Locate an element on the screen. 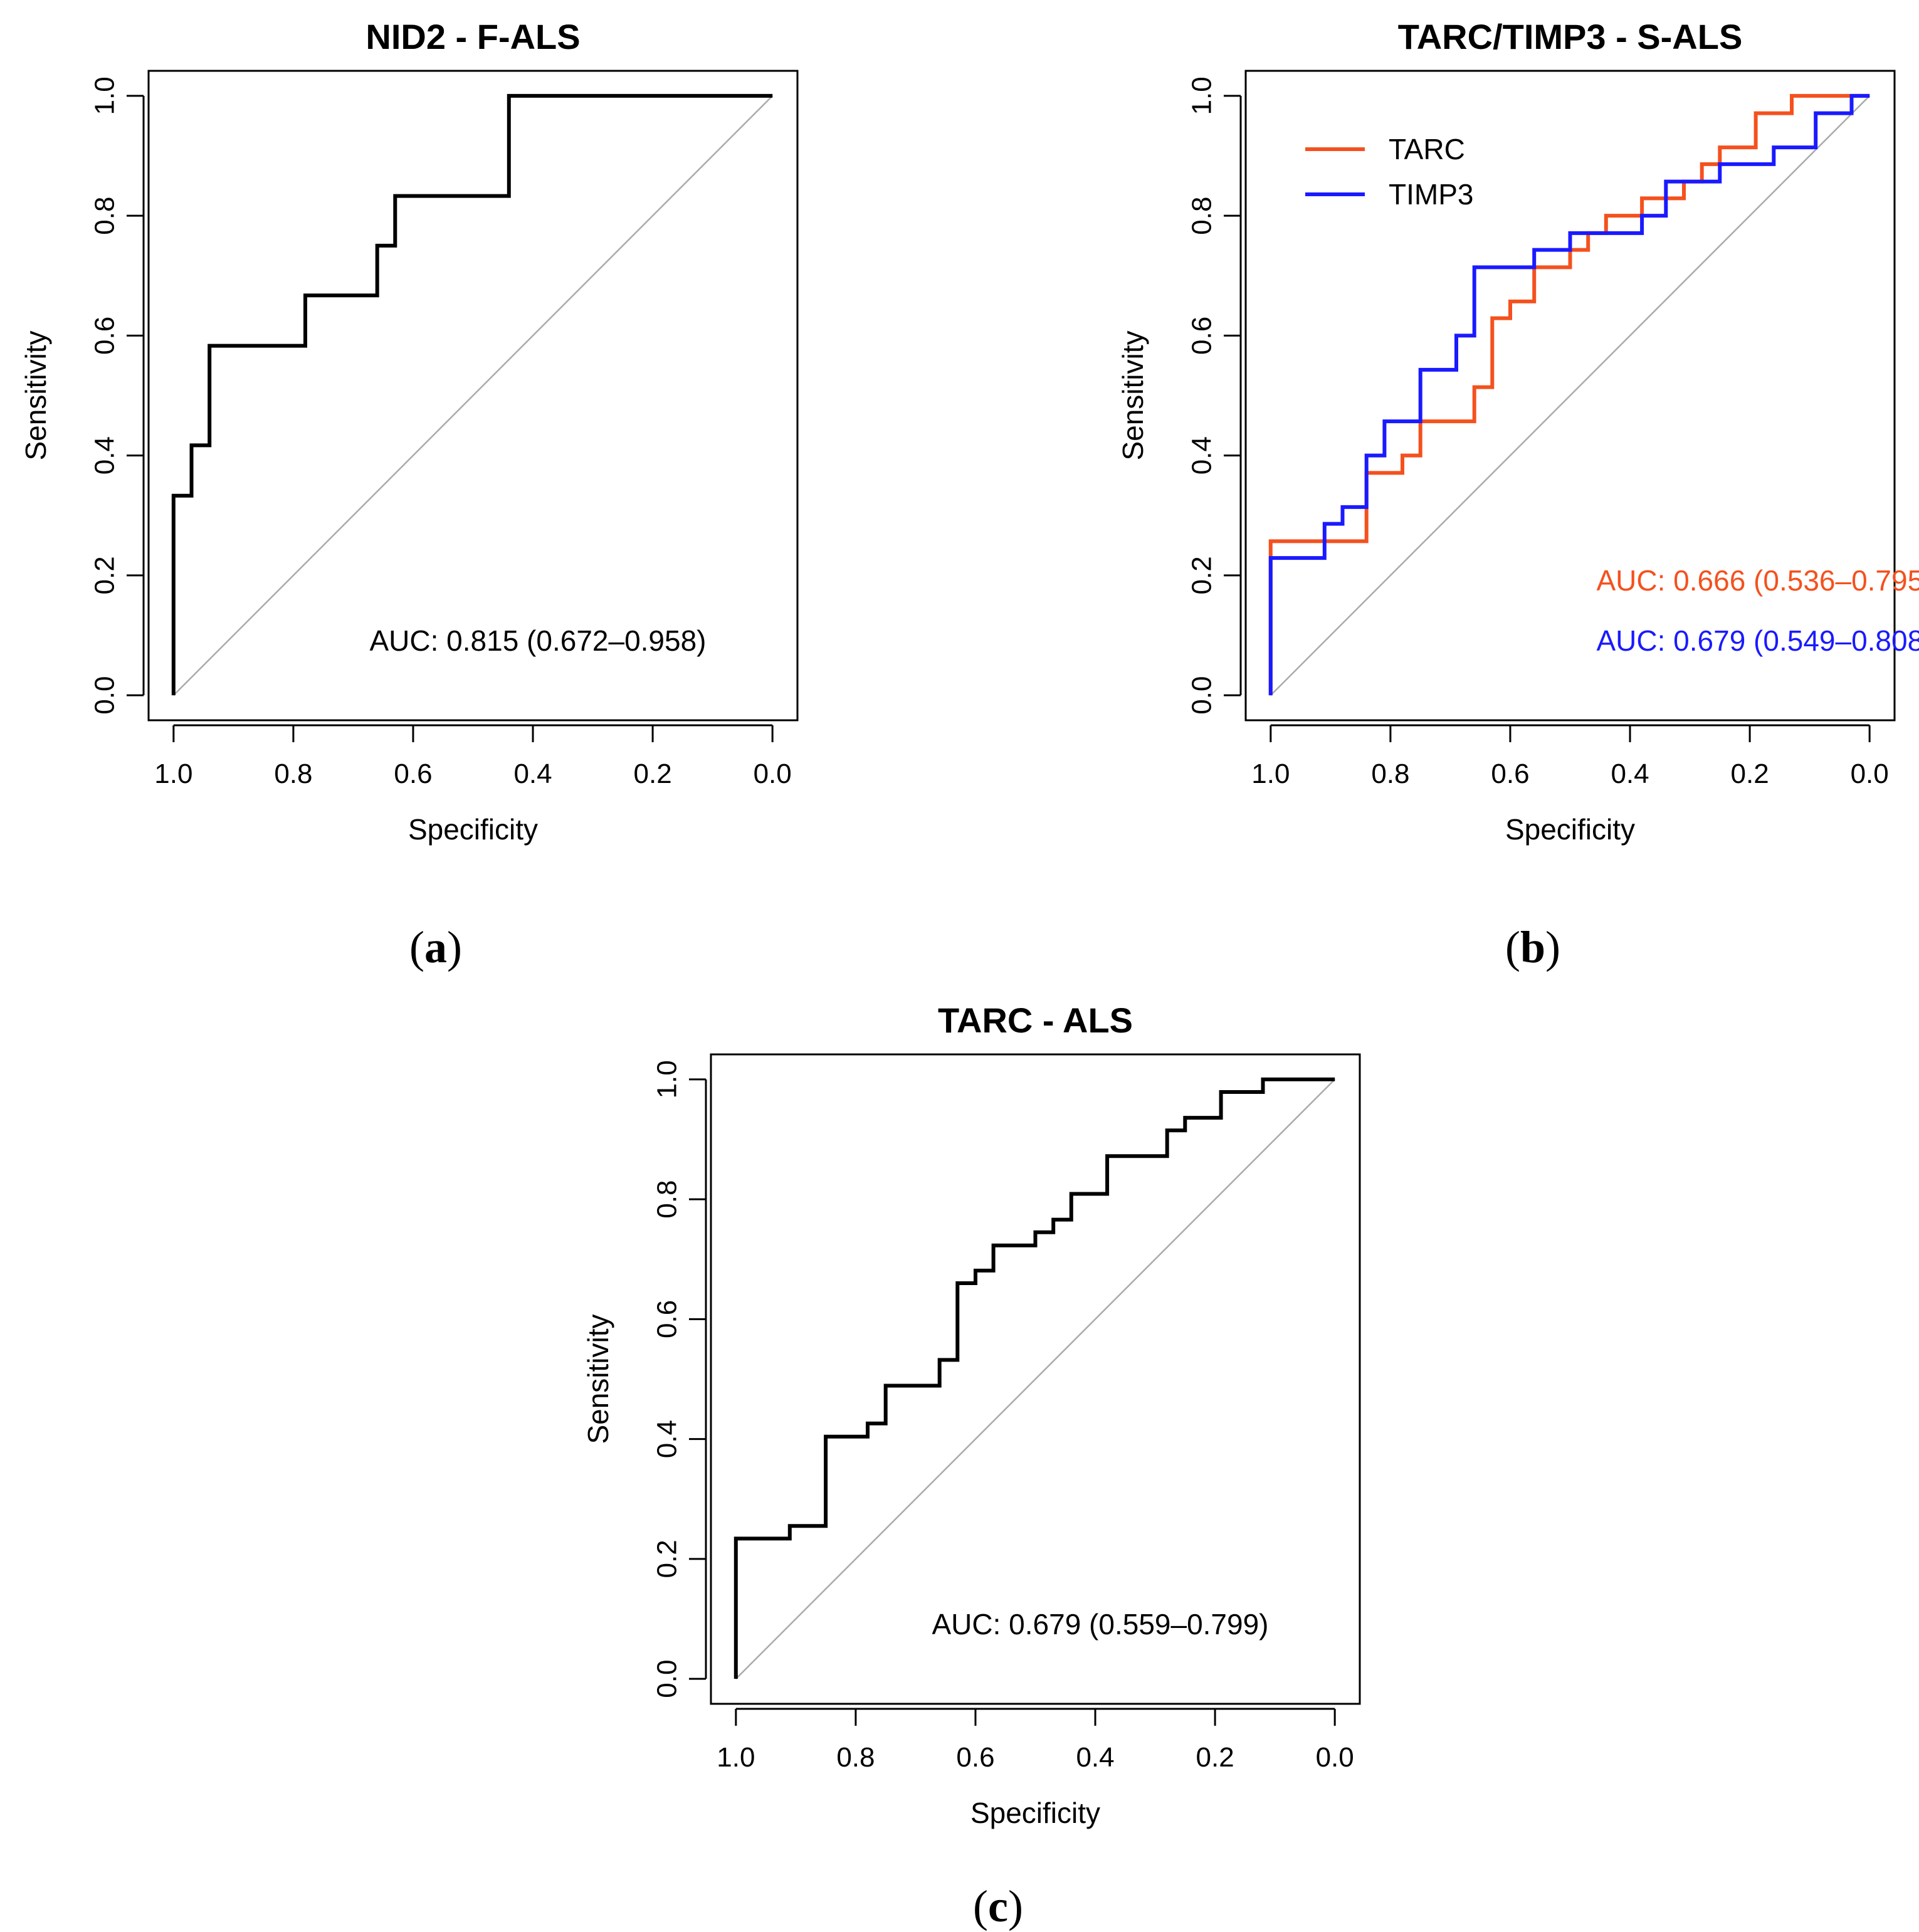 The height and width of the screenshot is (1932, 1919). roc-curve-timp3 is located at coordinates (1569, 395).